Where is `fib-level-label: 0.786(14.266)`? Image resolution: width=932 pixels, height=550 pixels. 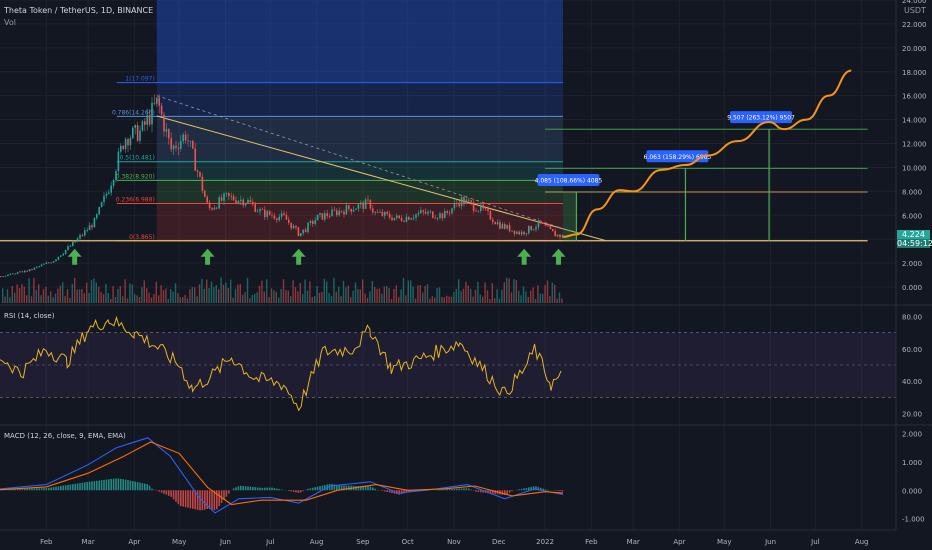
fib-level-label: 0.786(14.266) is located at coordinates (133, 112).